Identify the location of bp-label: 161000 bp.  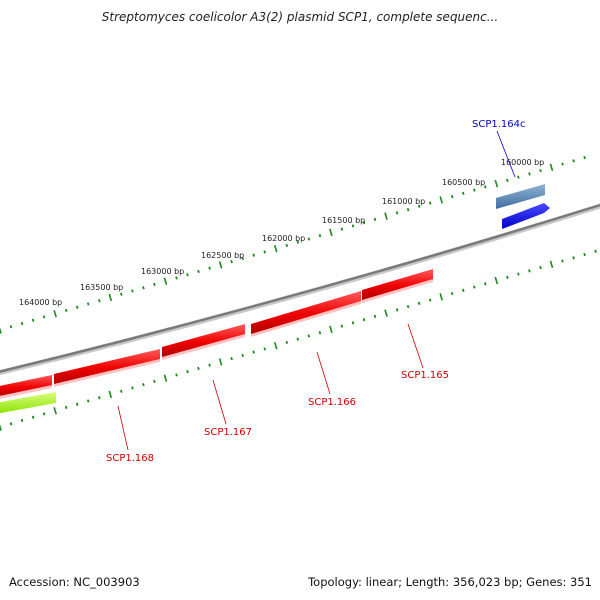
(403, 201).